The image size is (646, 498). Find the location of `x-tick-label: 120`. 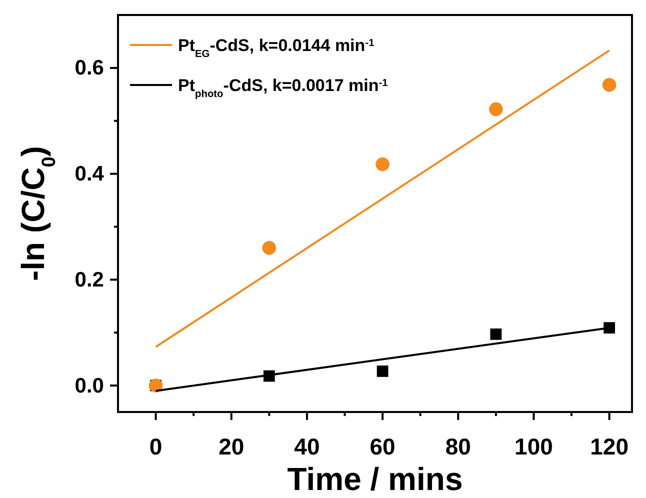

x-tick-label: 120 is located at coordinates (609, 446).